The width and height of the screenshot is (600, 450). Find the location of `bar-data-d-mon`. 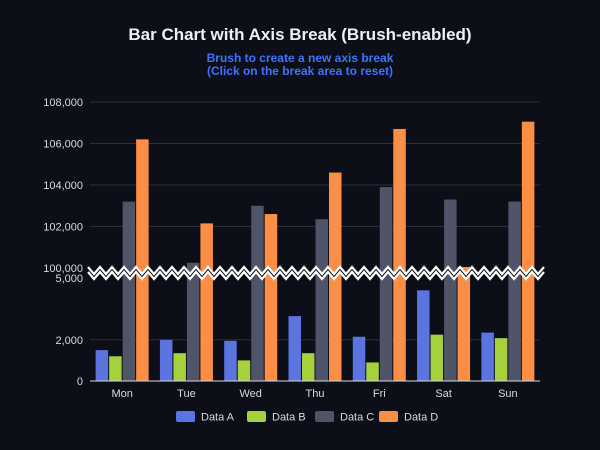

bar-data-d-mon is located at coordinates (142, 260).